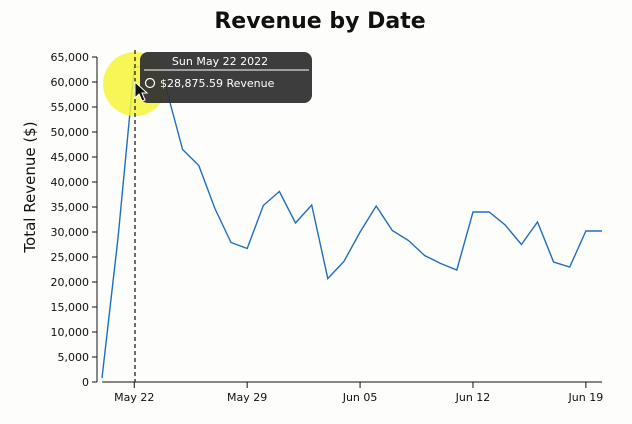  What do you see at coordinates (70, 282) in the screenshot?
I see `y-tick-label: 20,000` at bounding box center [70, 282].